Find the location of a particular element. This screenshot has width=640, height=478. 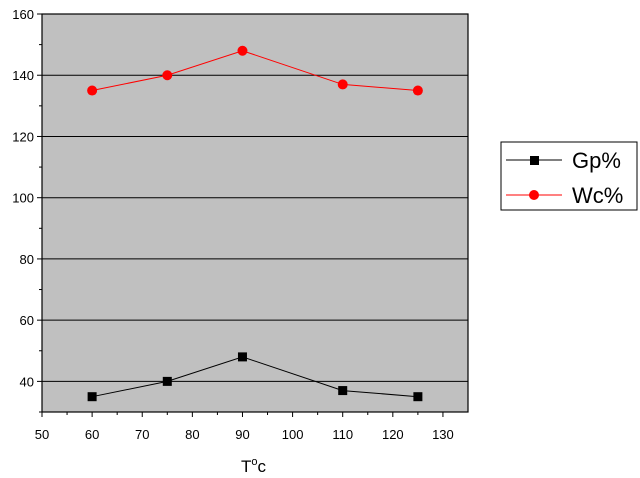

legend-item-wc: Wc% is located at coordinates (564, 195).